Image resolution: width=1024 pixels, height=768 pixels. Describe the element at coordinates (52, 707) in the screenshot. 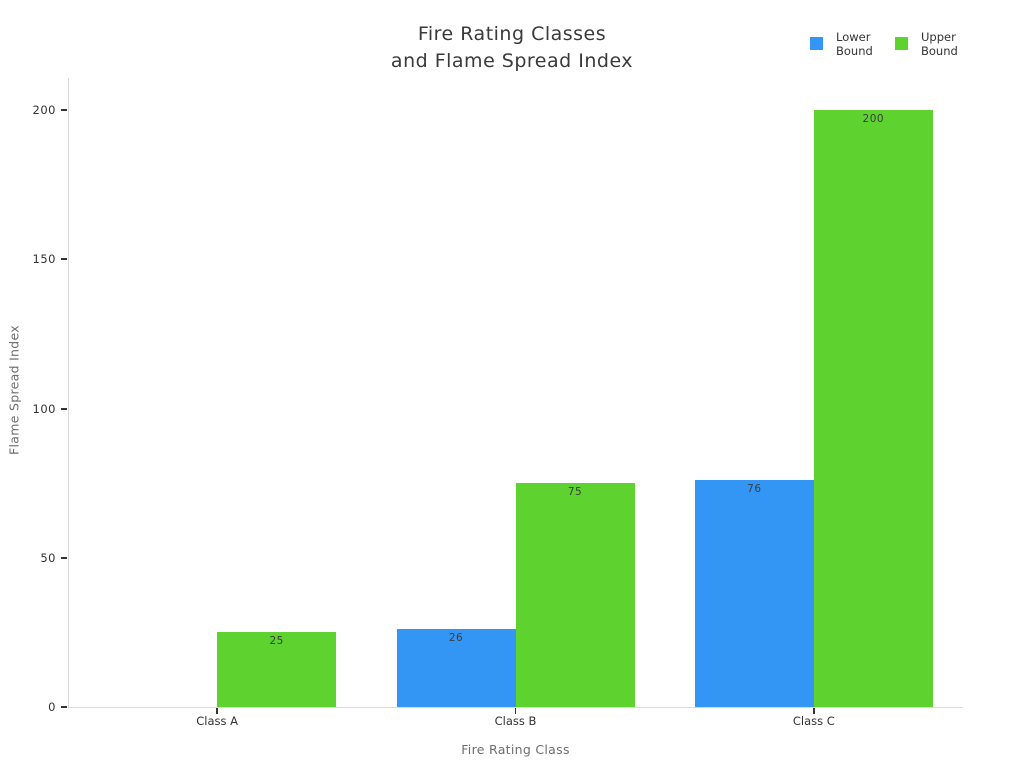

I see `y-tick-label: 0` at that location.